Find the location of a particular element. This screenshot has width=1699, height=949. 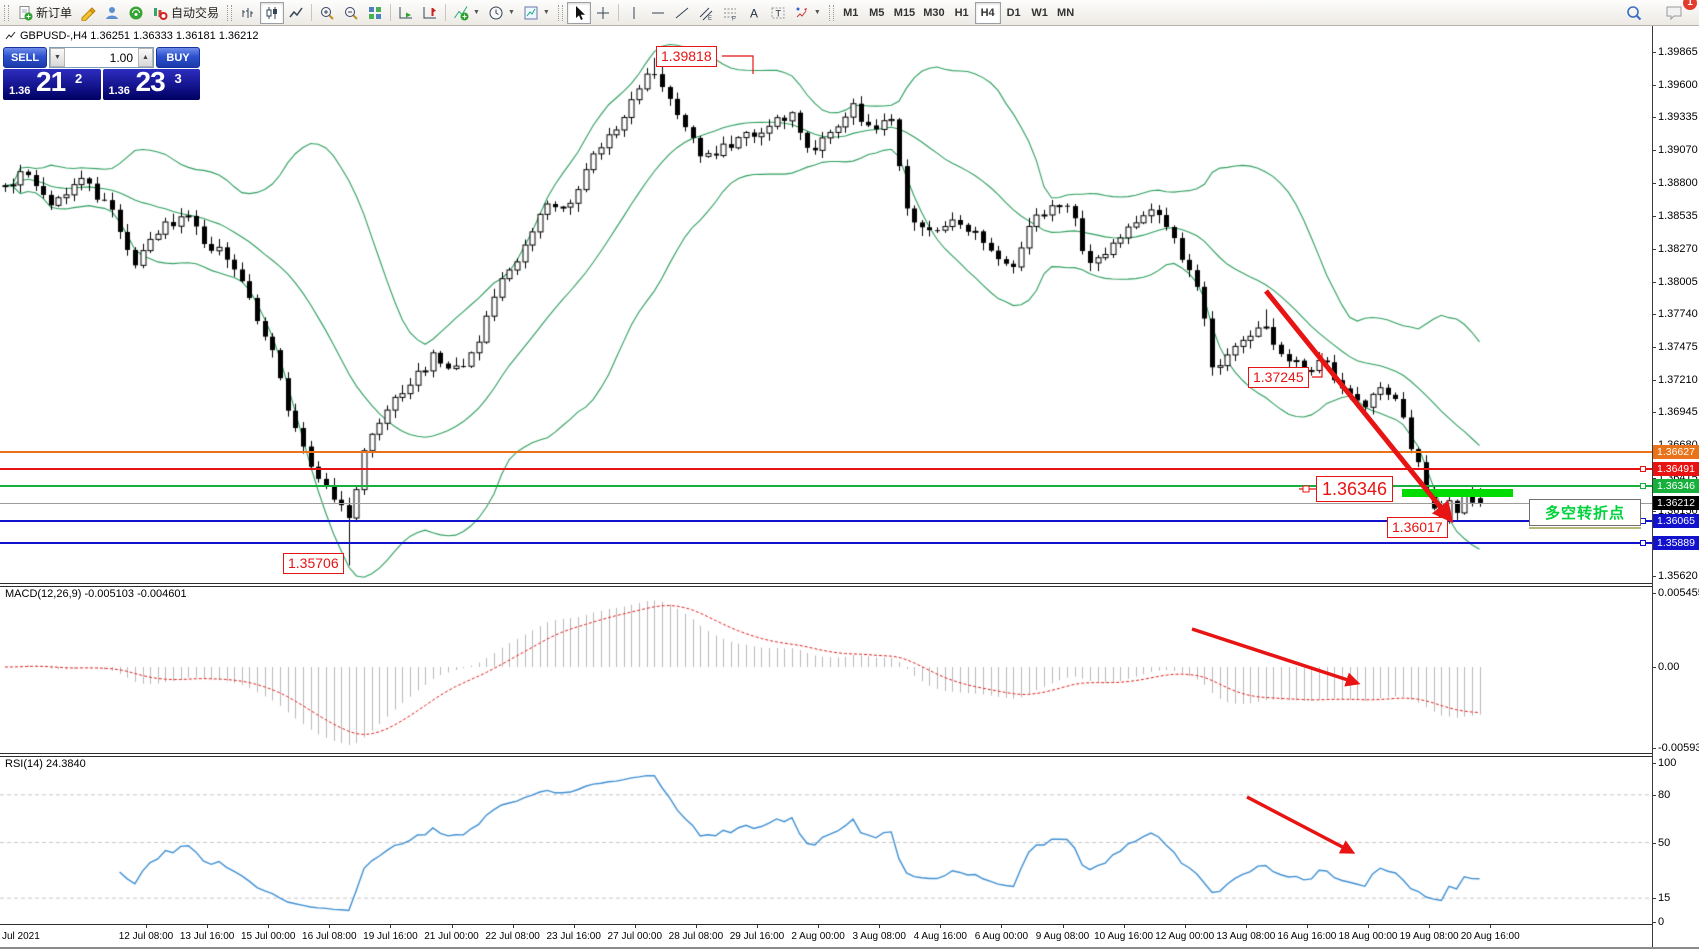

price-tag-1.35706: 1.35706 is located at coordinates (313, 563).